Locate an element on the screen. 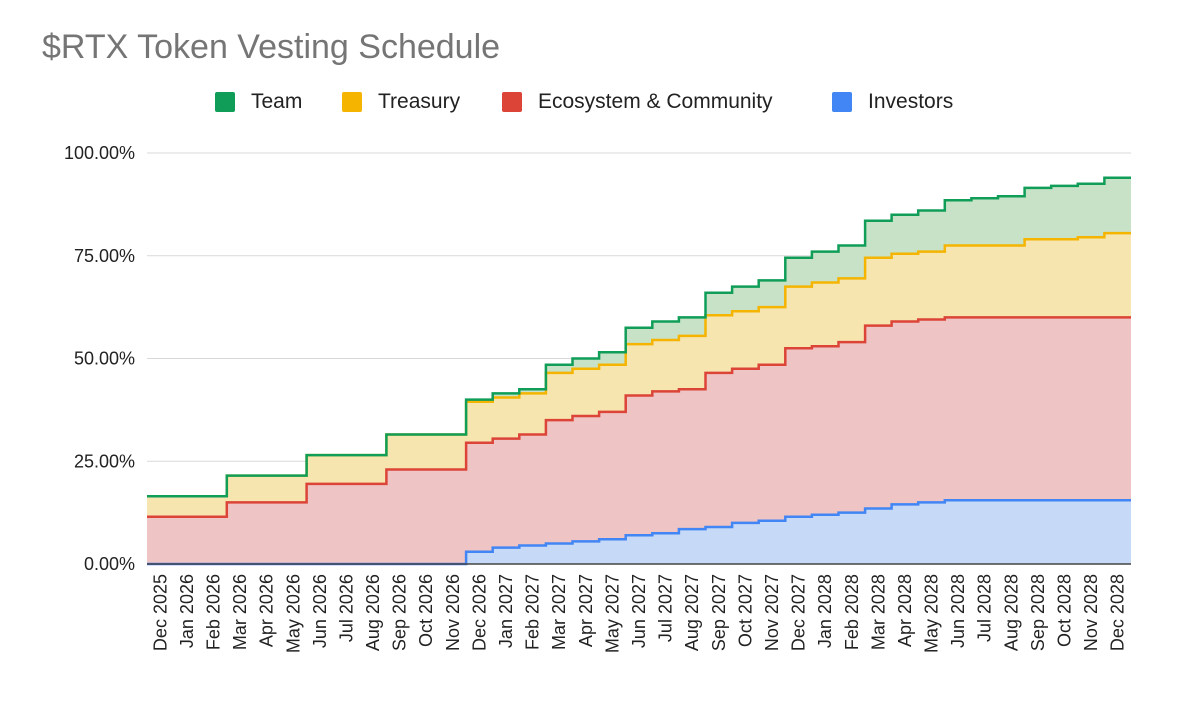 The height and width of the screenshot is (724, 1180). x-tick-label-22: Oct 2027 is located at coordinates (745, 610).